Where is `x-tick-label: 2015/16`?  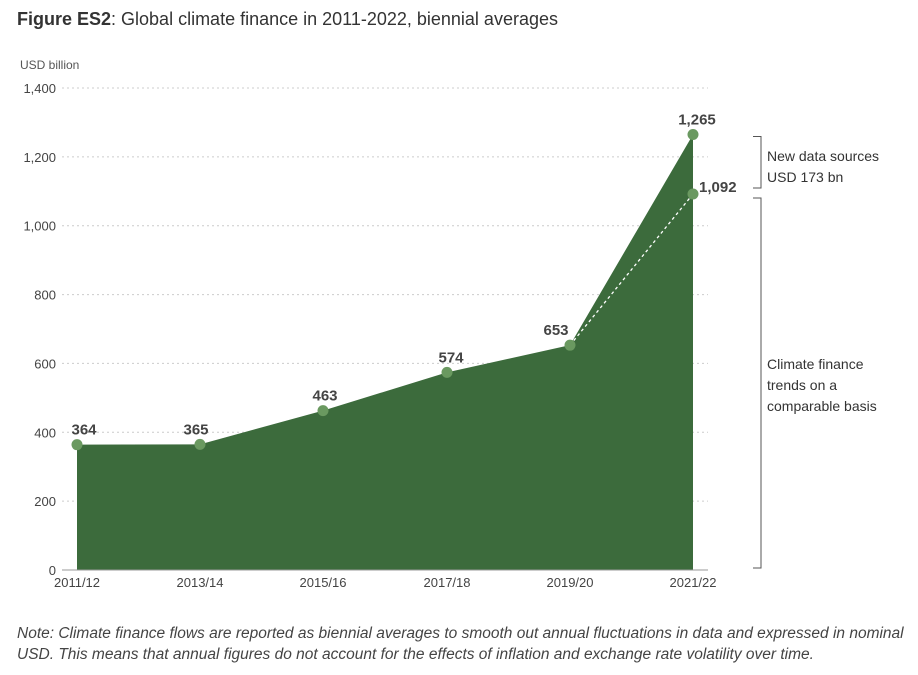 x-tick-label: 2015/16 is located at coordinates (323, 582).